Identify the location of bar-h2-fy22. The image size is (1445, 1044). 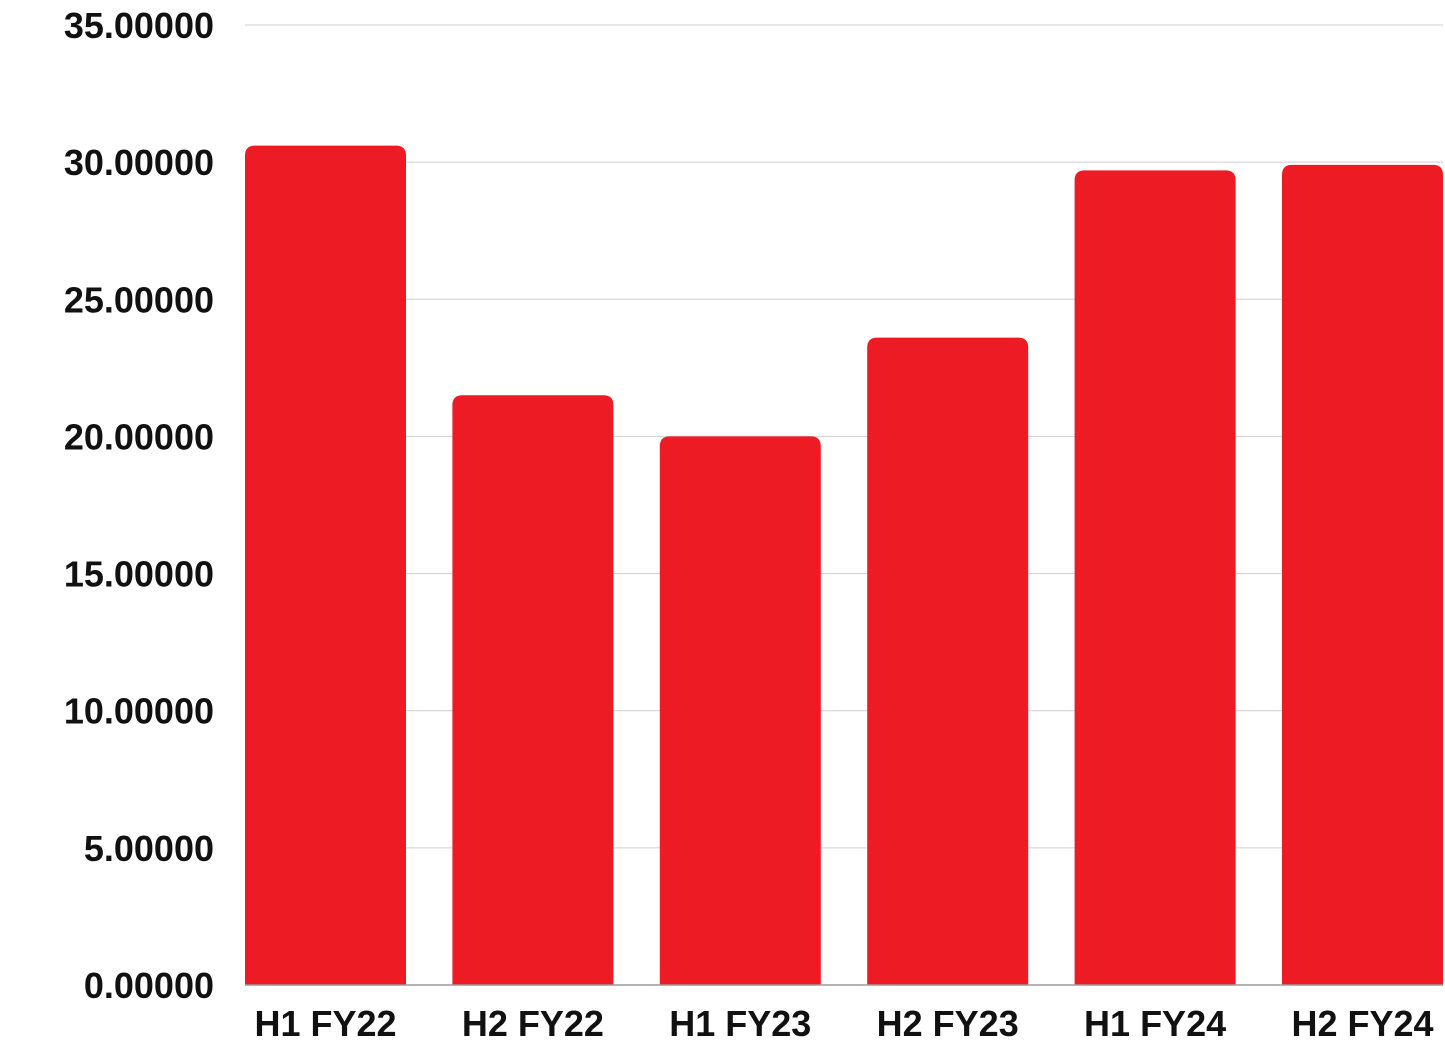
(533, 690).